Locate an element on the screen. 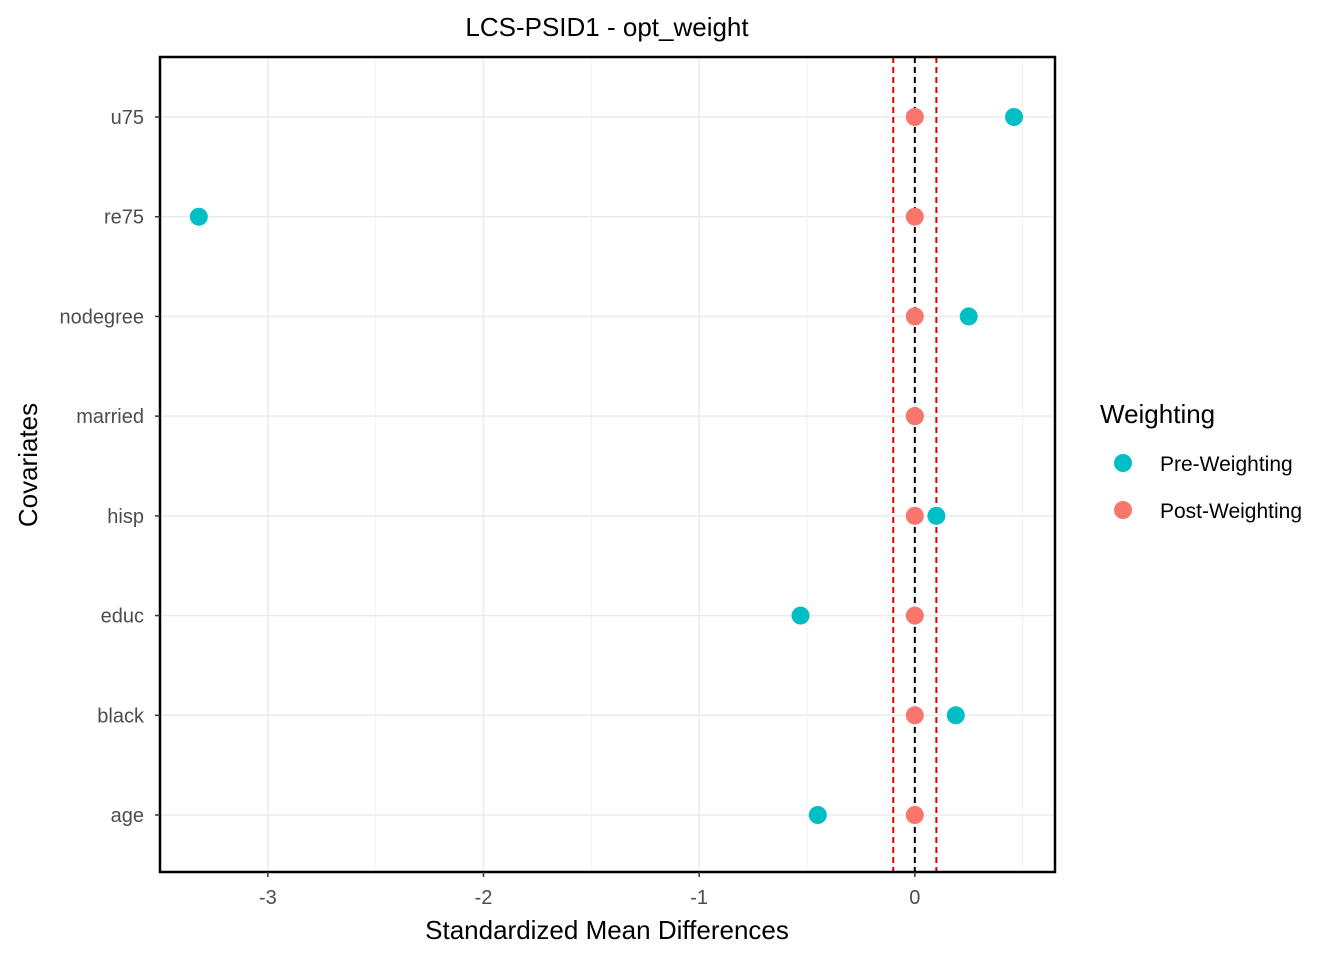 Image resolution: width=1344 pixels, height=960 pixels. y-tick-label: educ is located at coordinates (122, 617).